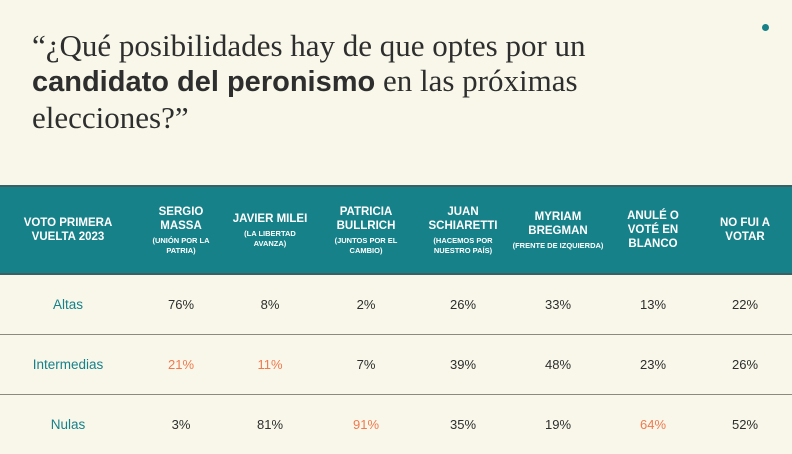 The height and width of the screenshot is (454, 792). What do you see at coordinates (181, 424) in the screenshot?
I see `table-cell: 3%` at bounding box center [181, 424].